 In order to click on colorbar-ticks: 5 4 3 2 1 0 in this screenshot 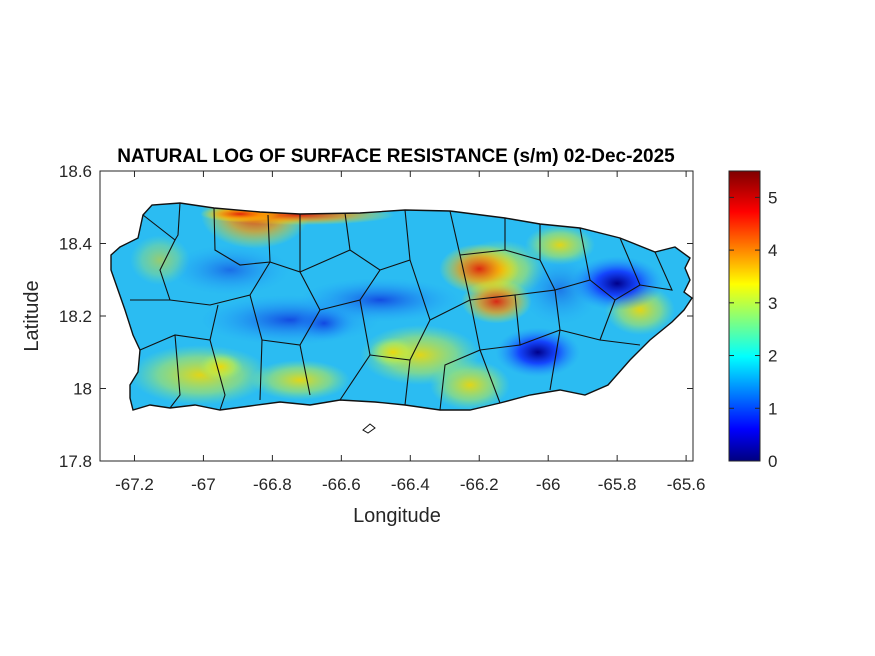, I will do `click(753, 329)`.